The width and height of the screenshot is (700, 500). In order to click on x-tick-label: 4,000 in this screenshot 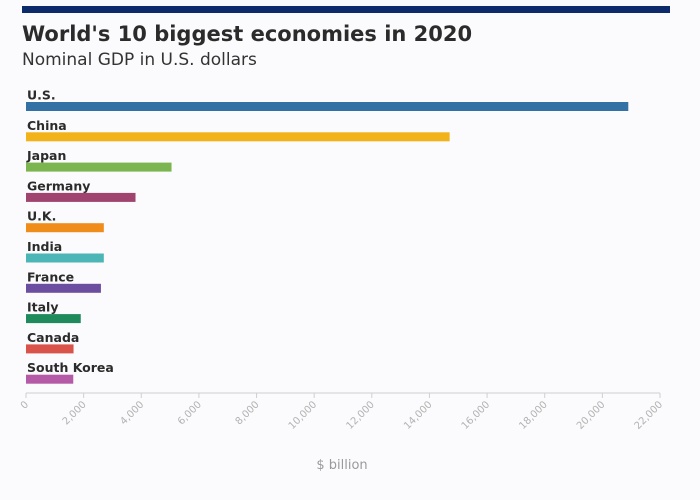, I will do `click(132, 413)`.